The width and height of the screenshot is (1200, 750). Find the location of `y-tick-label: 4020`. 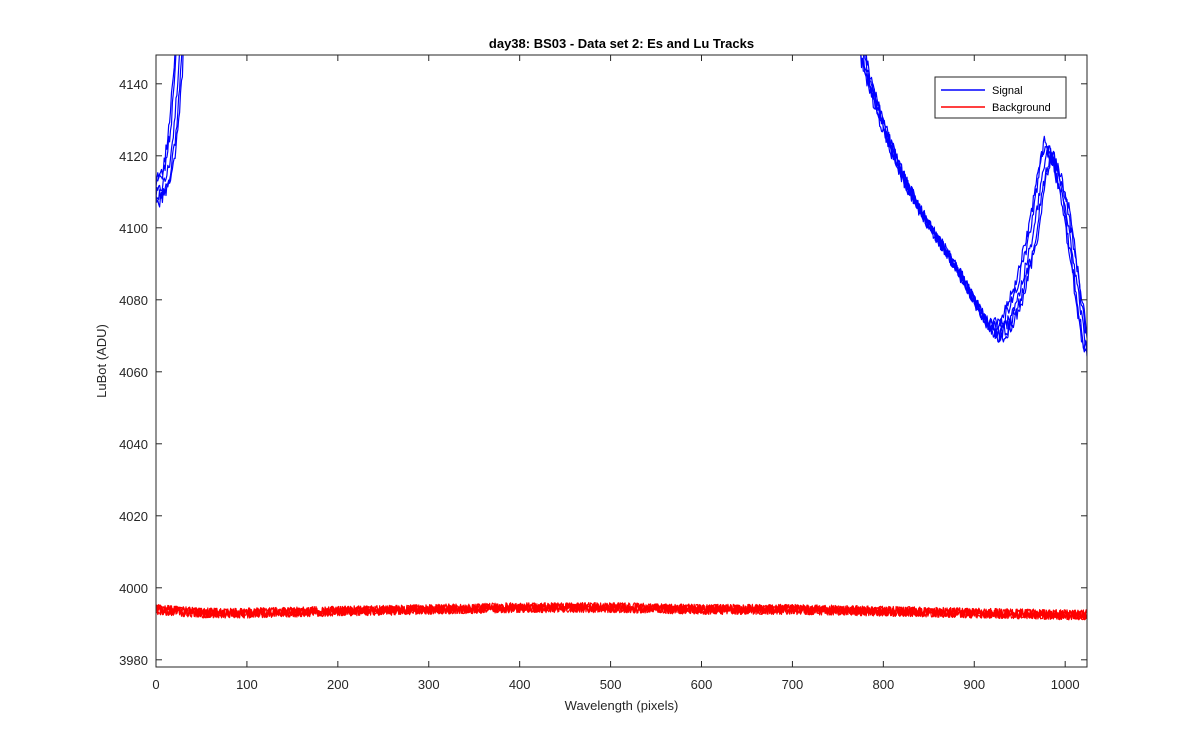

y-tick-label: 4020 is located at coordinates (133, 516).